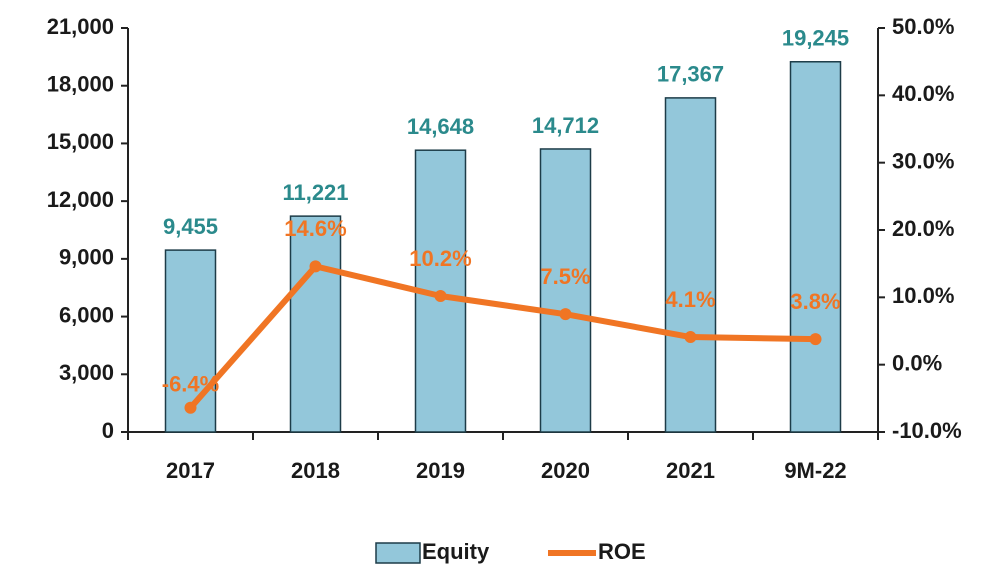 The height and width of the screenshot is (569, 993). What do you see at coordinates (622, 551) in the screenshot?
I see `legend-label: ROE` at bounding box center [622, 551].